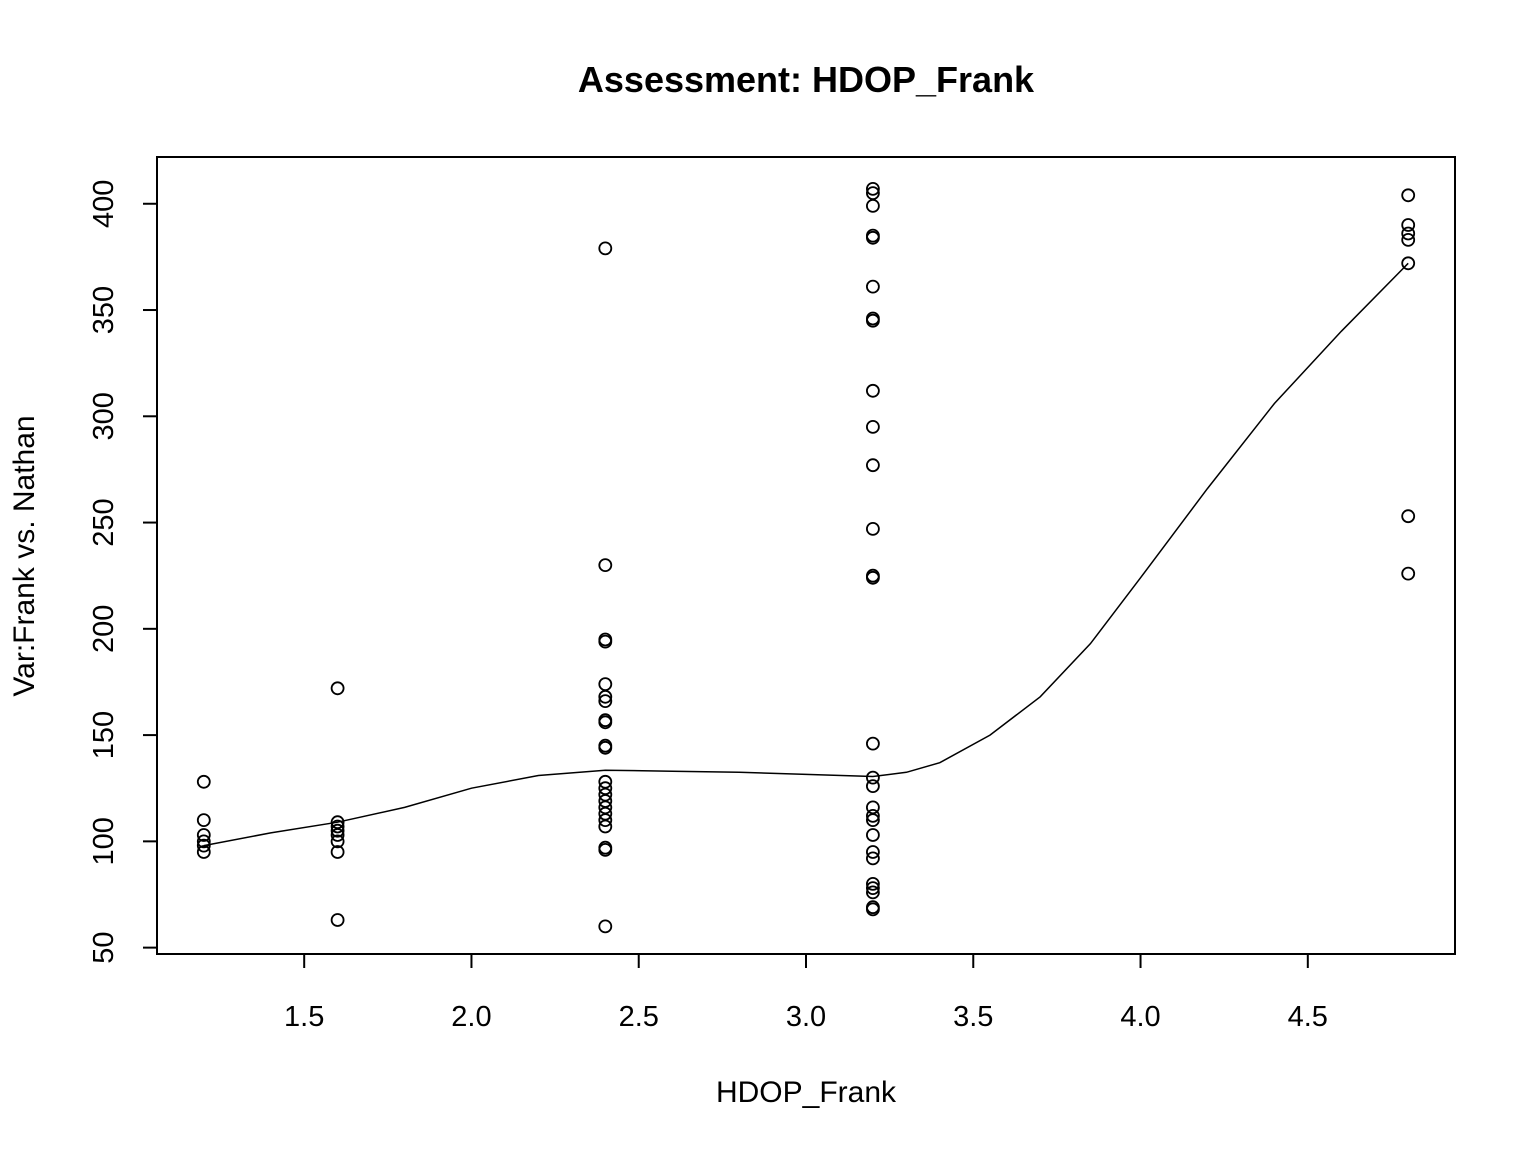 The image size is (1536, 1152). Describe the element at coordinates (104, 522) in the screenshot. I see `y-tick-label: 250` at that location.